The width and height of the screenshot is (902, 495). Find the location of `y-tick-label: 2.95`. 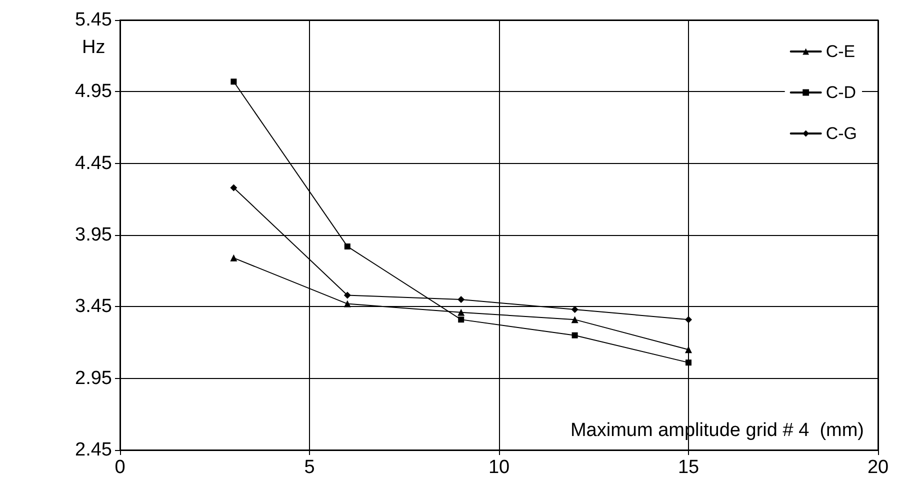

y-tick-label: 2.95 is located at coordinates (93, 378).